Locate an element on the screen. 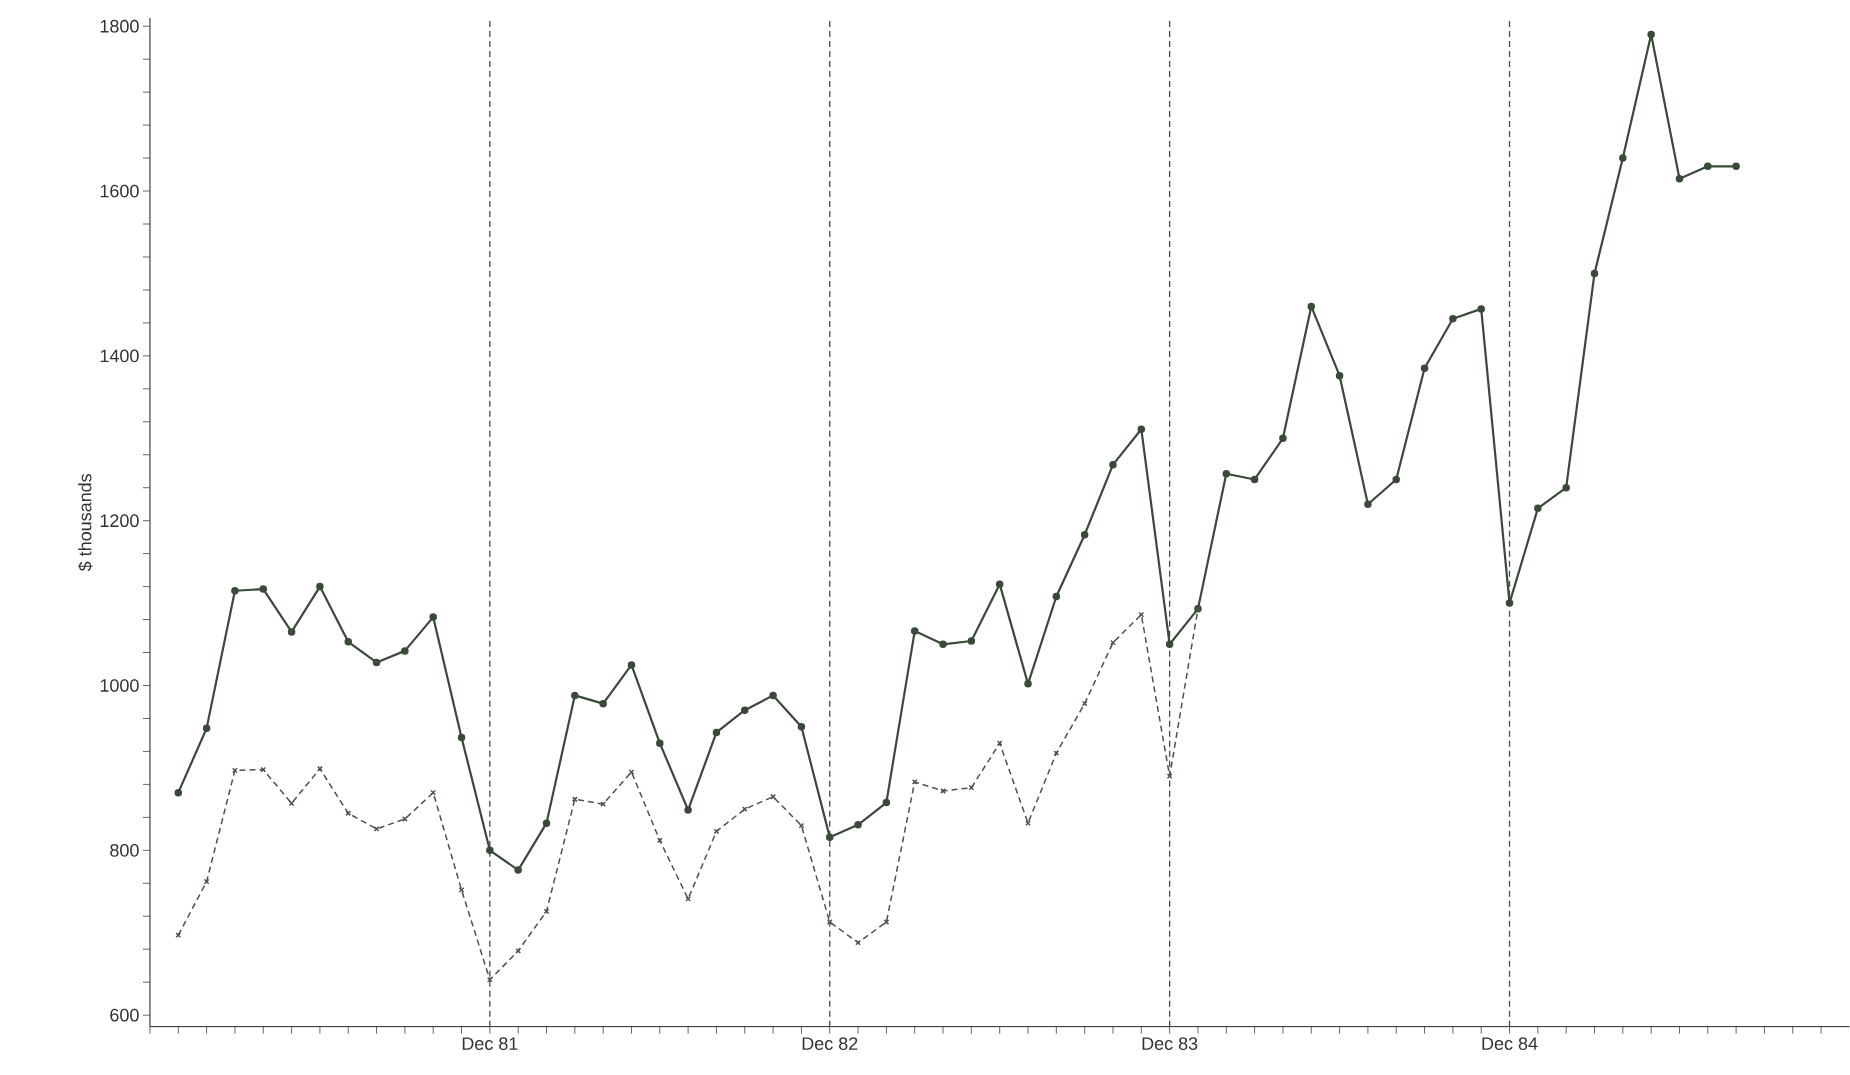  y-tick-label: 1800 is located at coordinates (119, 26).